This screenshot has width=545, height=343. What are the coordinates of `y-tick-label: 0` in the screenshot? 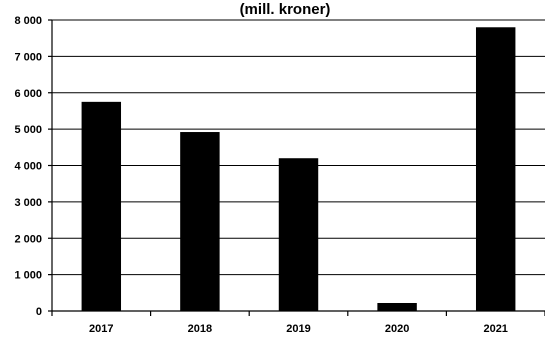 It's located at (39, 312).